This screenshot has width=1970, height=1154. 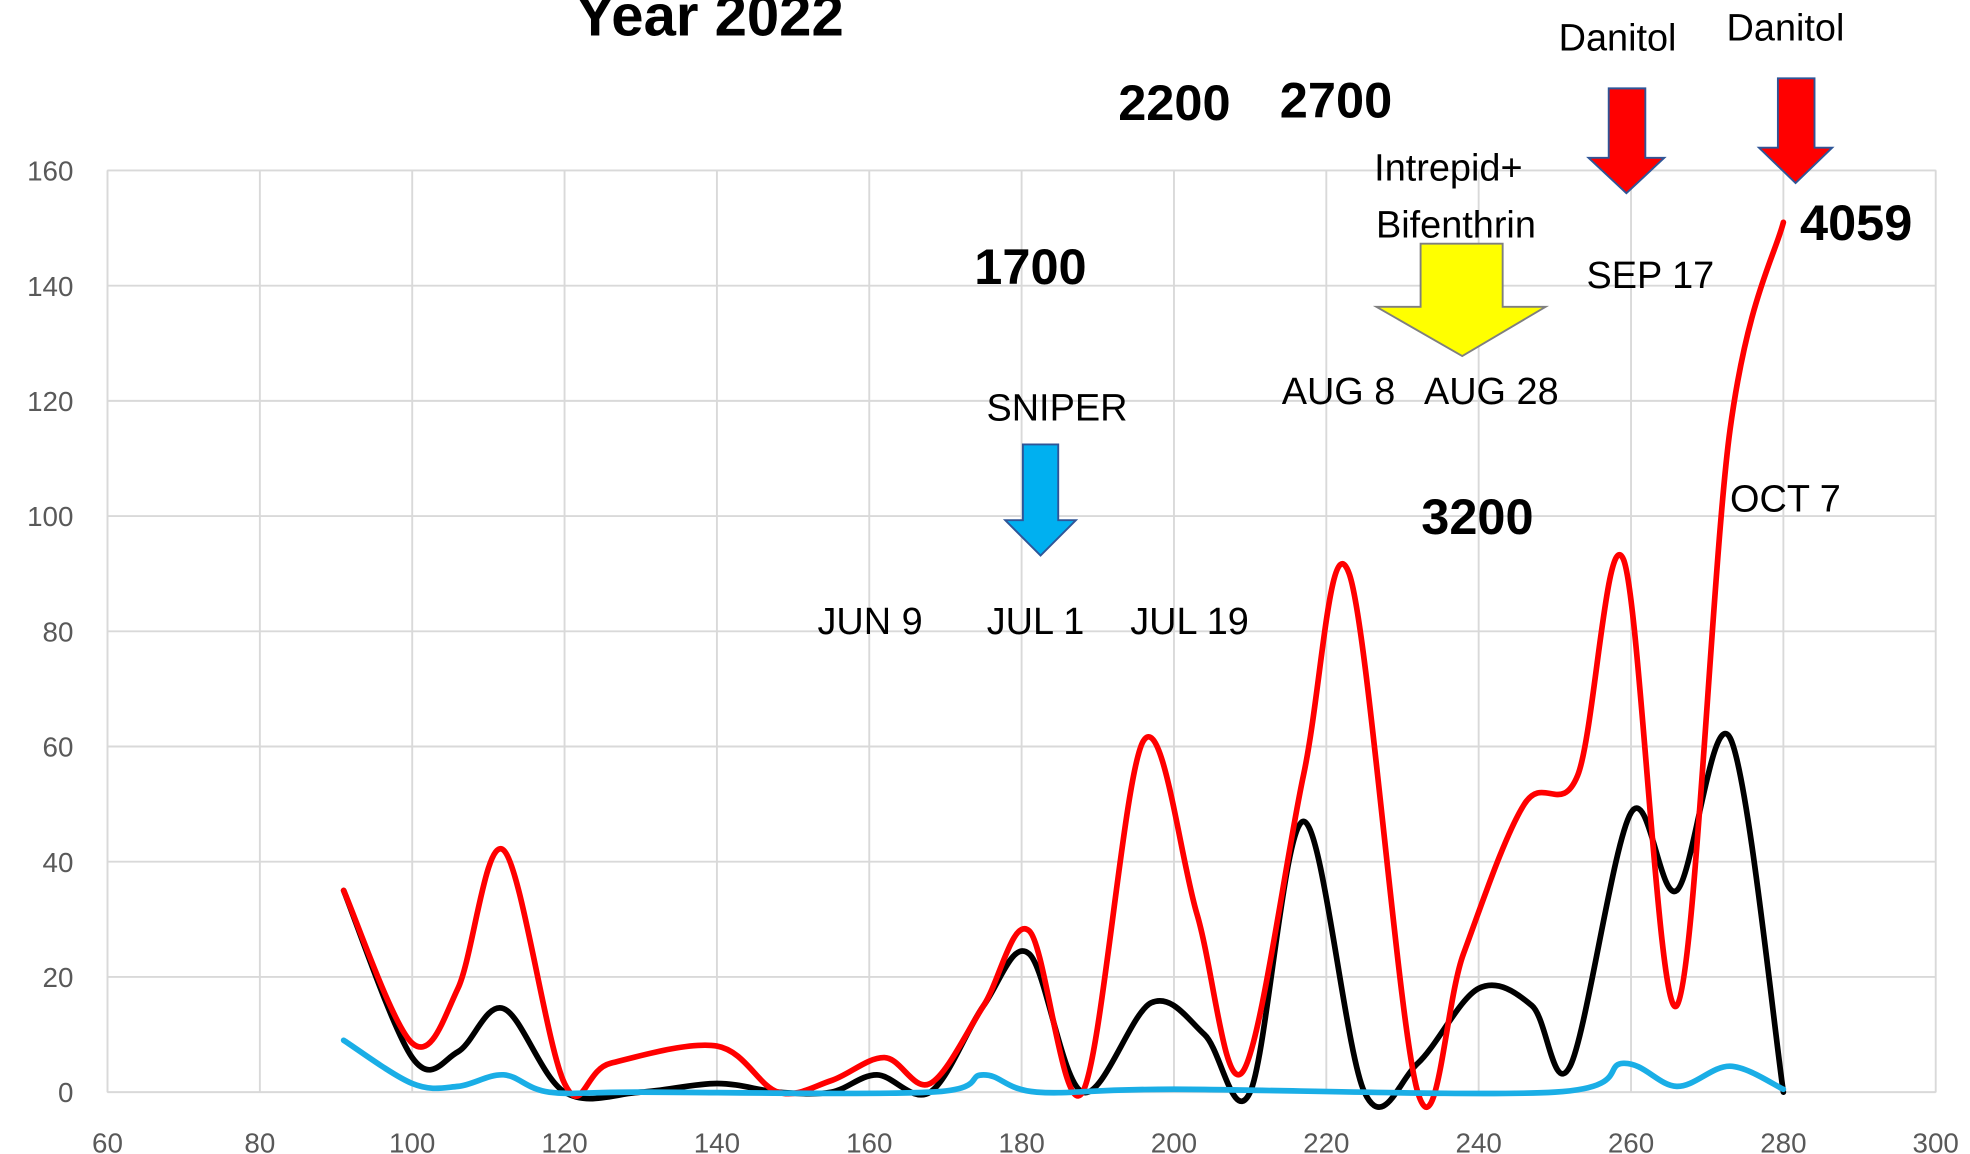 What do you see at coordinates (870, 622) in the screenshot?
I see `annotation: JUN 9` at bounding box center [870, 622].